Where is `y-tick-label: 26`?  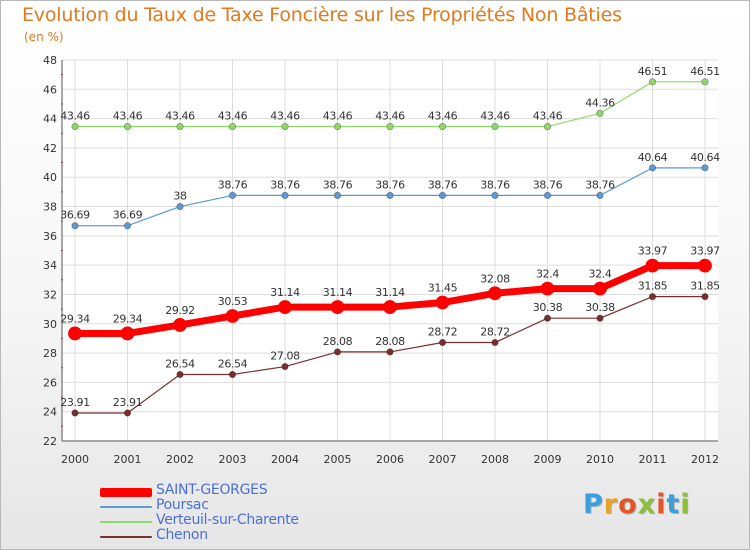
y-tick-label: 26 is located at coordinates (50, 382).